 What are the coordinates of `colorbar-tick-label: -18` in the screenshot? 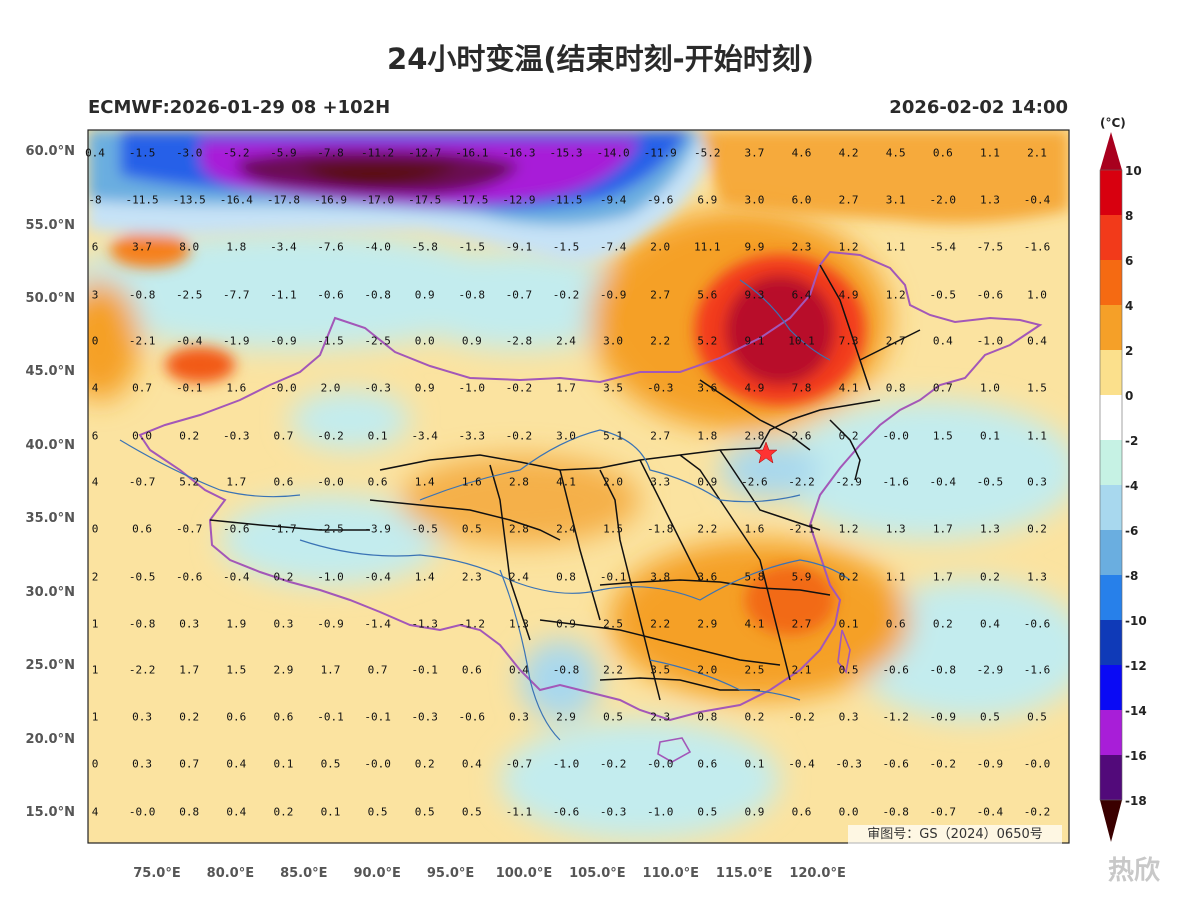 It's located at (1136, 801).